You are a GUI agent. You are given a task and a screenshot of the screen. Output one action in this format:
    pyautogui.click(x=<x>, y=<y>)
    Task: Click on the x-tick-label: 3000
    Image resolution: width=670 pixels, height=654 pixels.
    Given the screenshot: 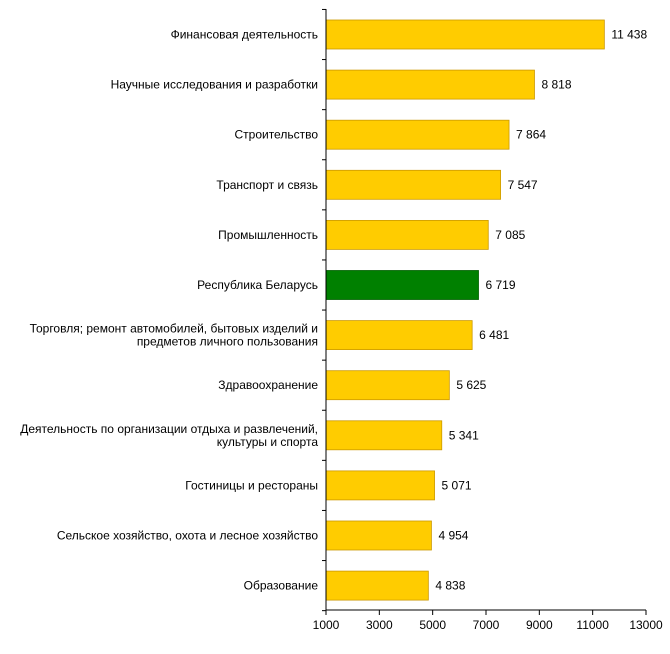 What is the action you would take?
    pyautogui.click(x=379, y=625)
    